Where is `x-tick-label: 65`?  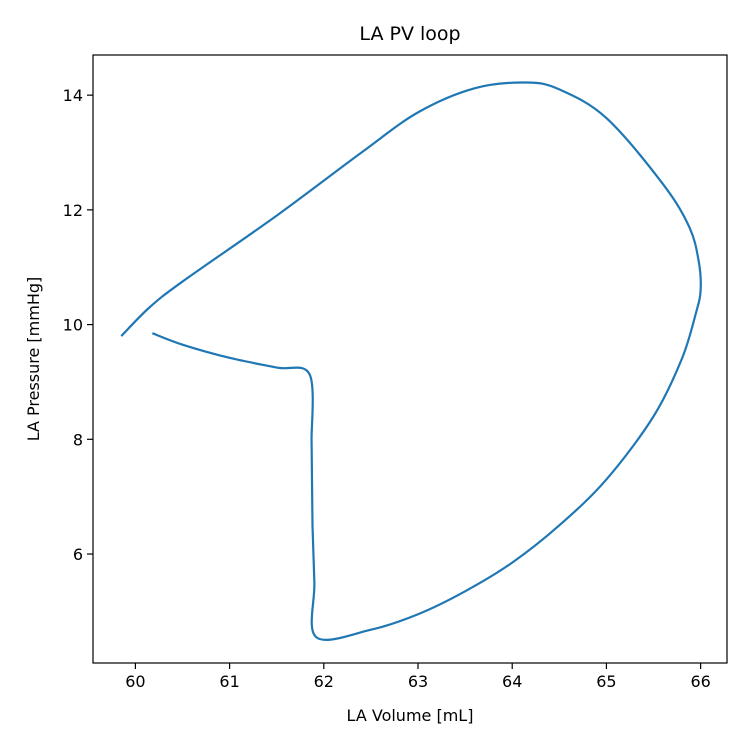
x-tick-label: 65 is located at coordinates (606, 681).